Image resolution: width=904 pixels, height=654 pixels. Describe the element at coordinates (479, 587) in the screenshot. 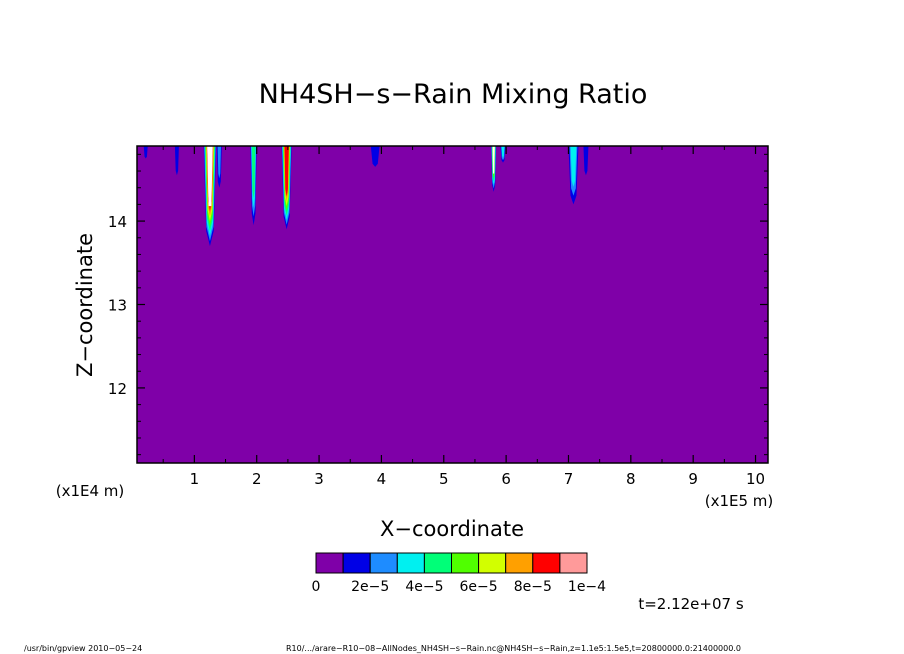

I see `colorbar-label: 6e−5` at that location.